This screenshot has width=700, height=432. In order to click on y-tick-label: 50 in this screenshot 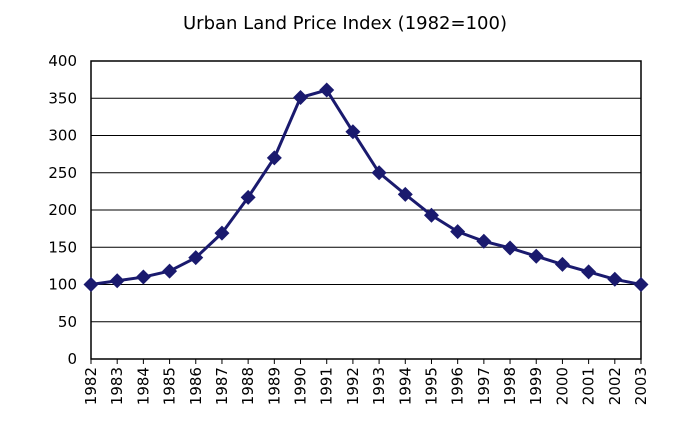, I will do `click(67, 322)`.